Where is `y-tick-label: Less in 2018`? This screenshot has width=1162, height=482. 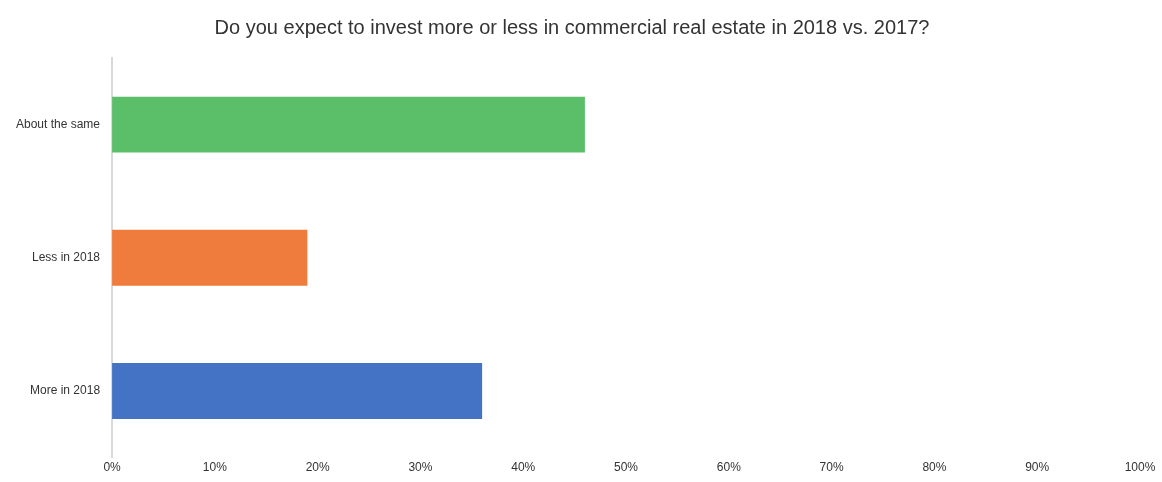
y-tick-label: Less in 2018 is located at coordinates (66, 257).